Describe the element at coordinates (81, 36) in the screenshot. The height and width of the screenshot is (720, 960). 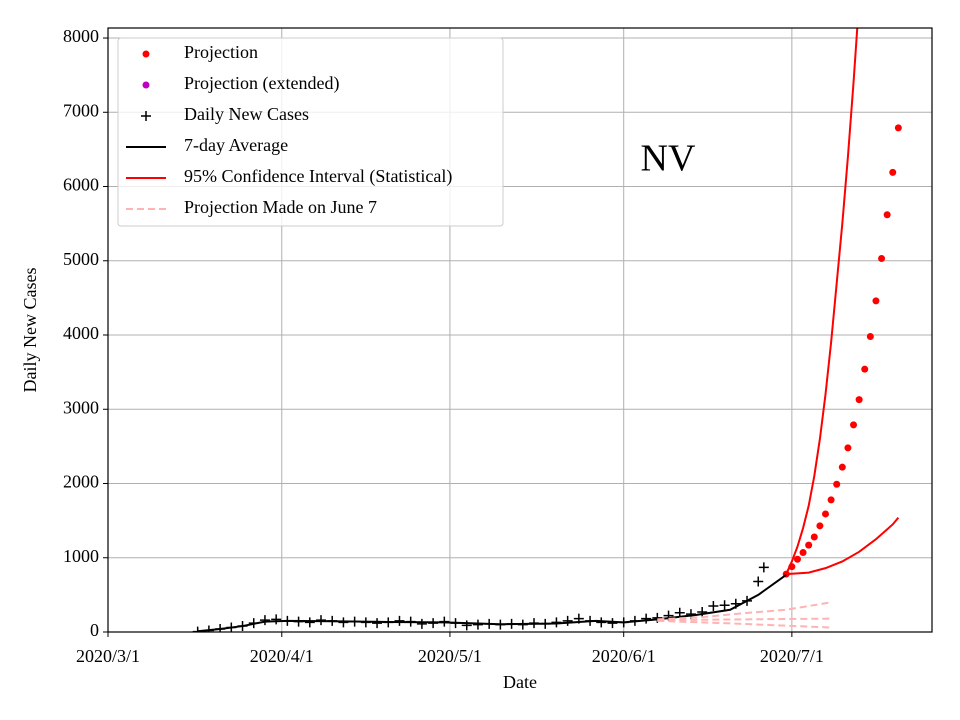
I see `y-tick-label: 8000` at that location.